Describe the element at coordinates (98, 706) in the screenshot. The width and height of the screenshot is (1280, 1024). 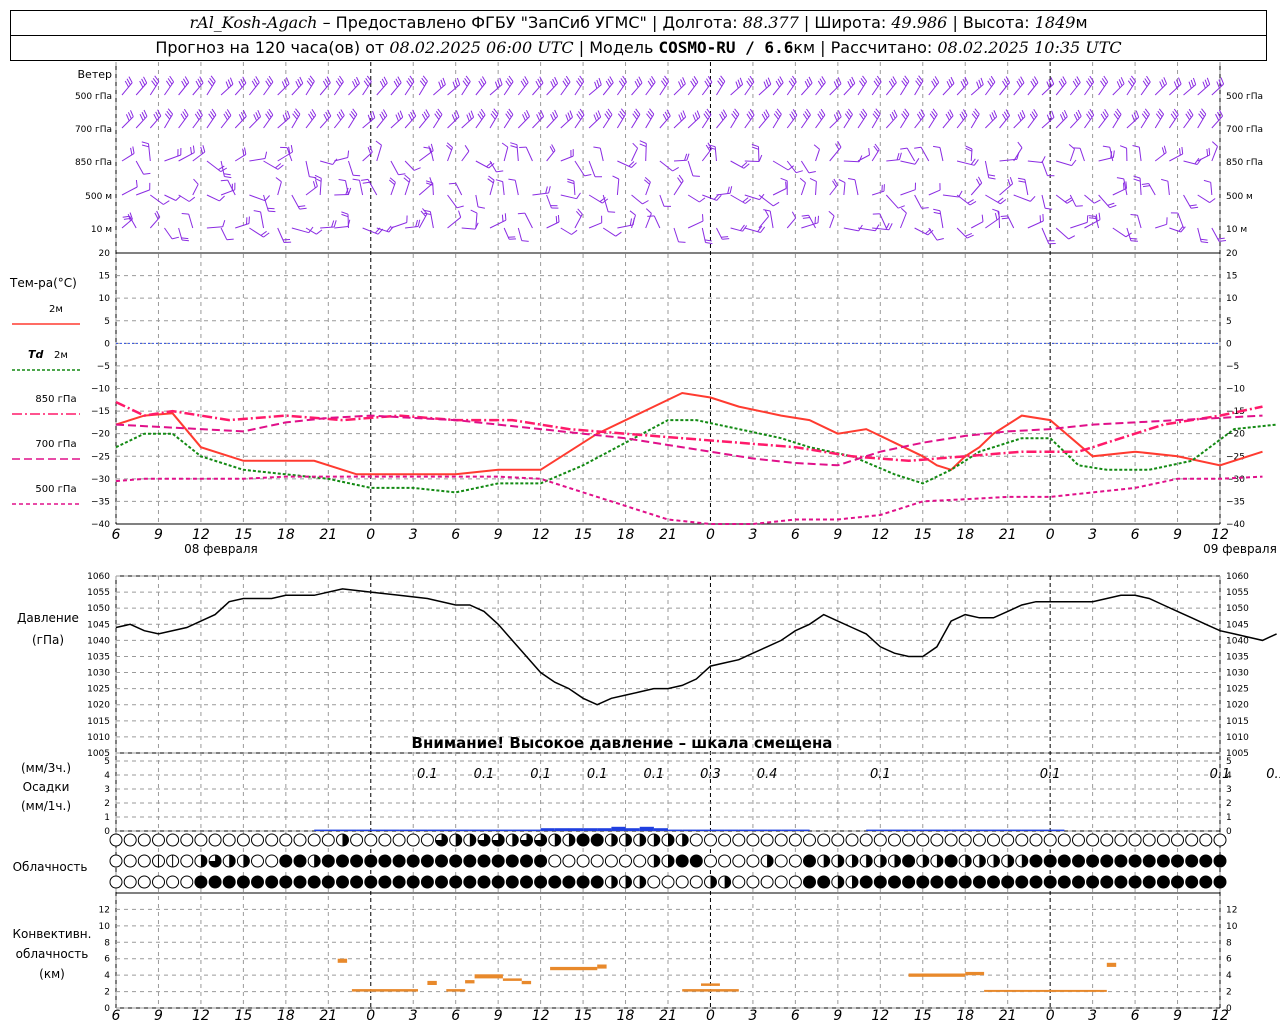
I see `pressure-tick-label: 1020` at that location.